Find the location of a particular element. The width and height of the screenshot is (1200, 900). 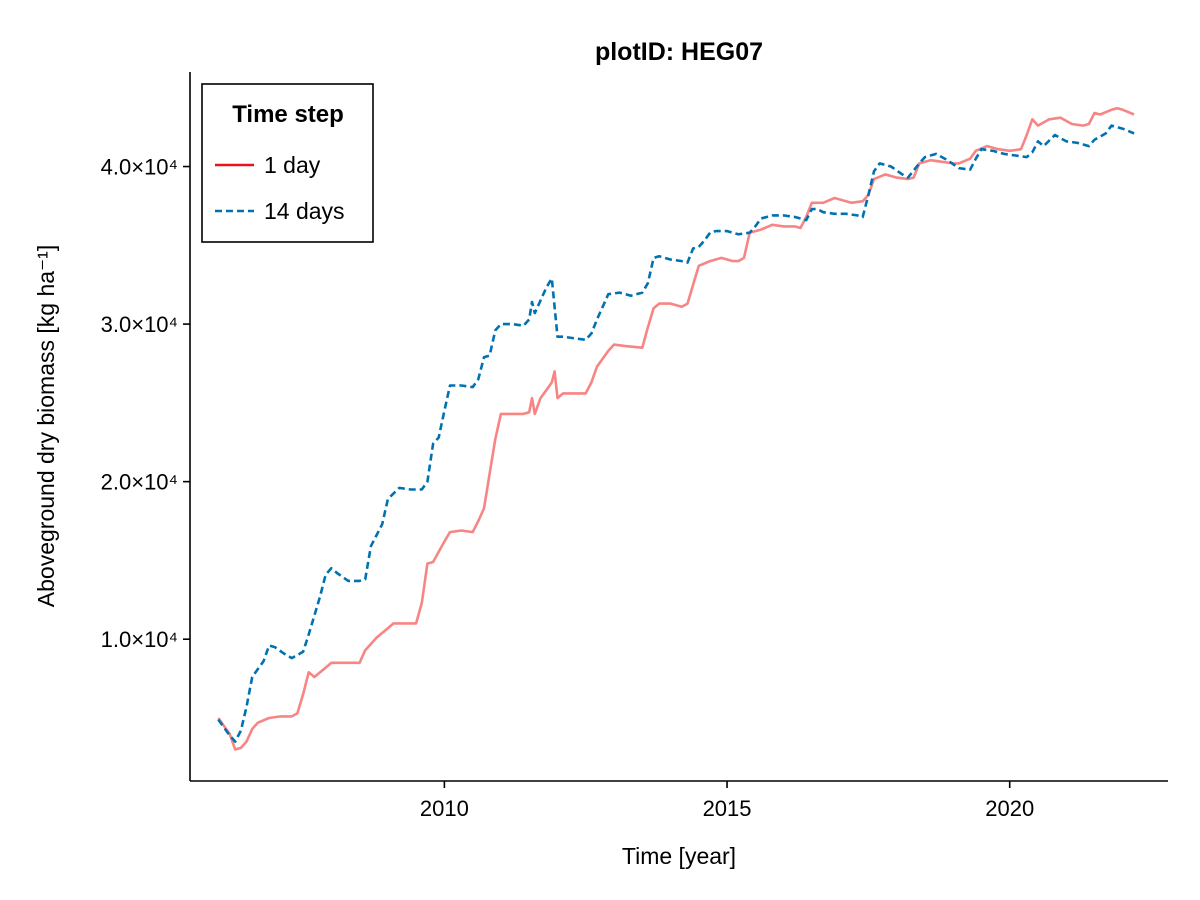

legend-label-14-days: 14 days is located at coordinates (304, 211).